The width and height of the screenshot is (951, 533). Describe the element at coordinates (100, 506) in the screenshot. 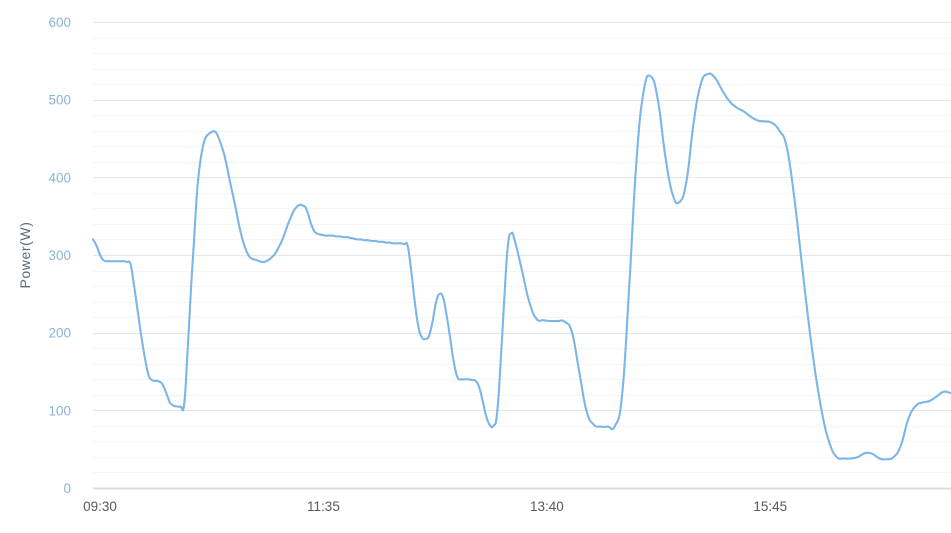

I see `x-tick-label: 09:30` at that location.